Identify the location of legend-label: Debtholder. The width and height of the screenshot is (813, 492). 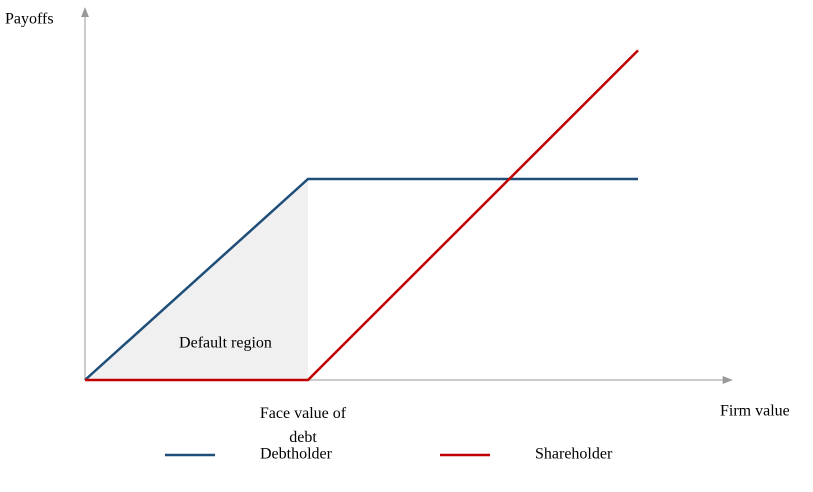
(296, 454).